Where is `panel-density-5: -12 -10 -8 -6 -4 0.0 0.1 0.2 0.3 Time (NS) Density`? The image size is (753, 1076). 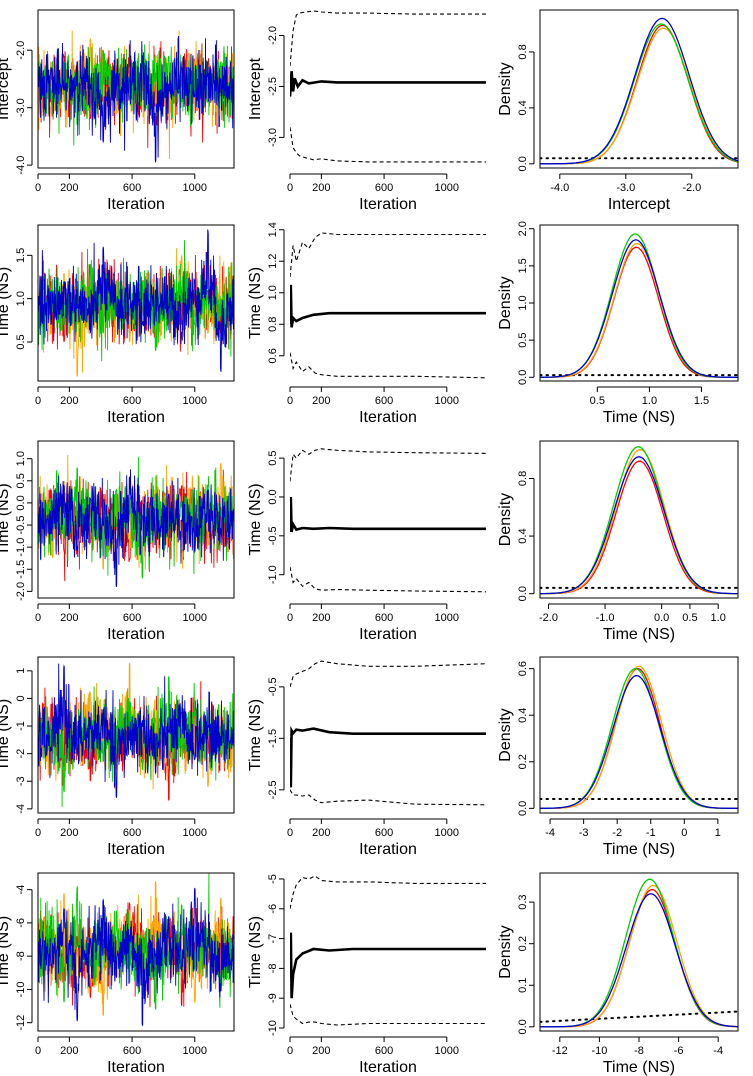
panel-density-5: -12 -10 -8 -6 -4 0.0 0.1 0.2 0.3 Time (NS) Density is located at coordinates (618, 974).